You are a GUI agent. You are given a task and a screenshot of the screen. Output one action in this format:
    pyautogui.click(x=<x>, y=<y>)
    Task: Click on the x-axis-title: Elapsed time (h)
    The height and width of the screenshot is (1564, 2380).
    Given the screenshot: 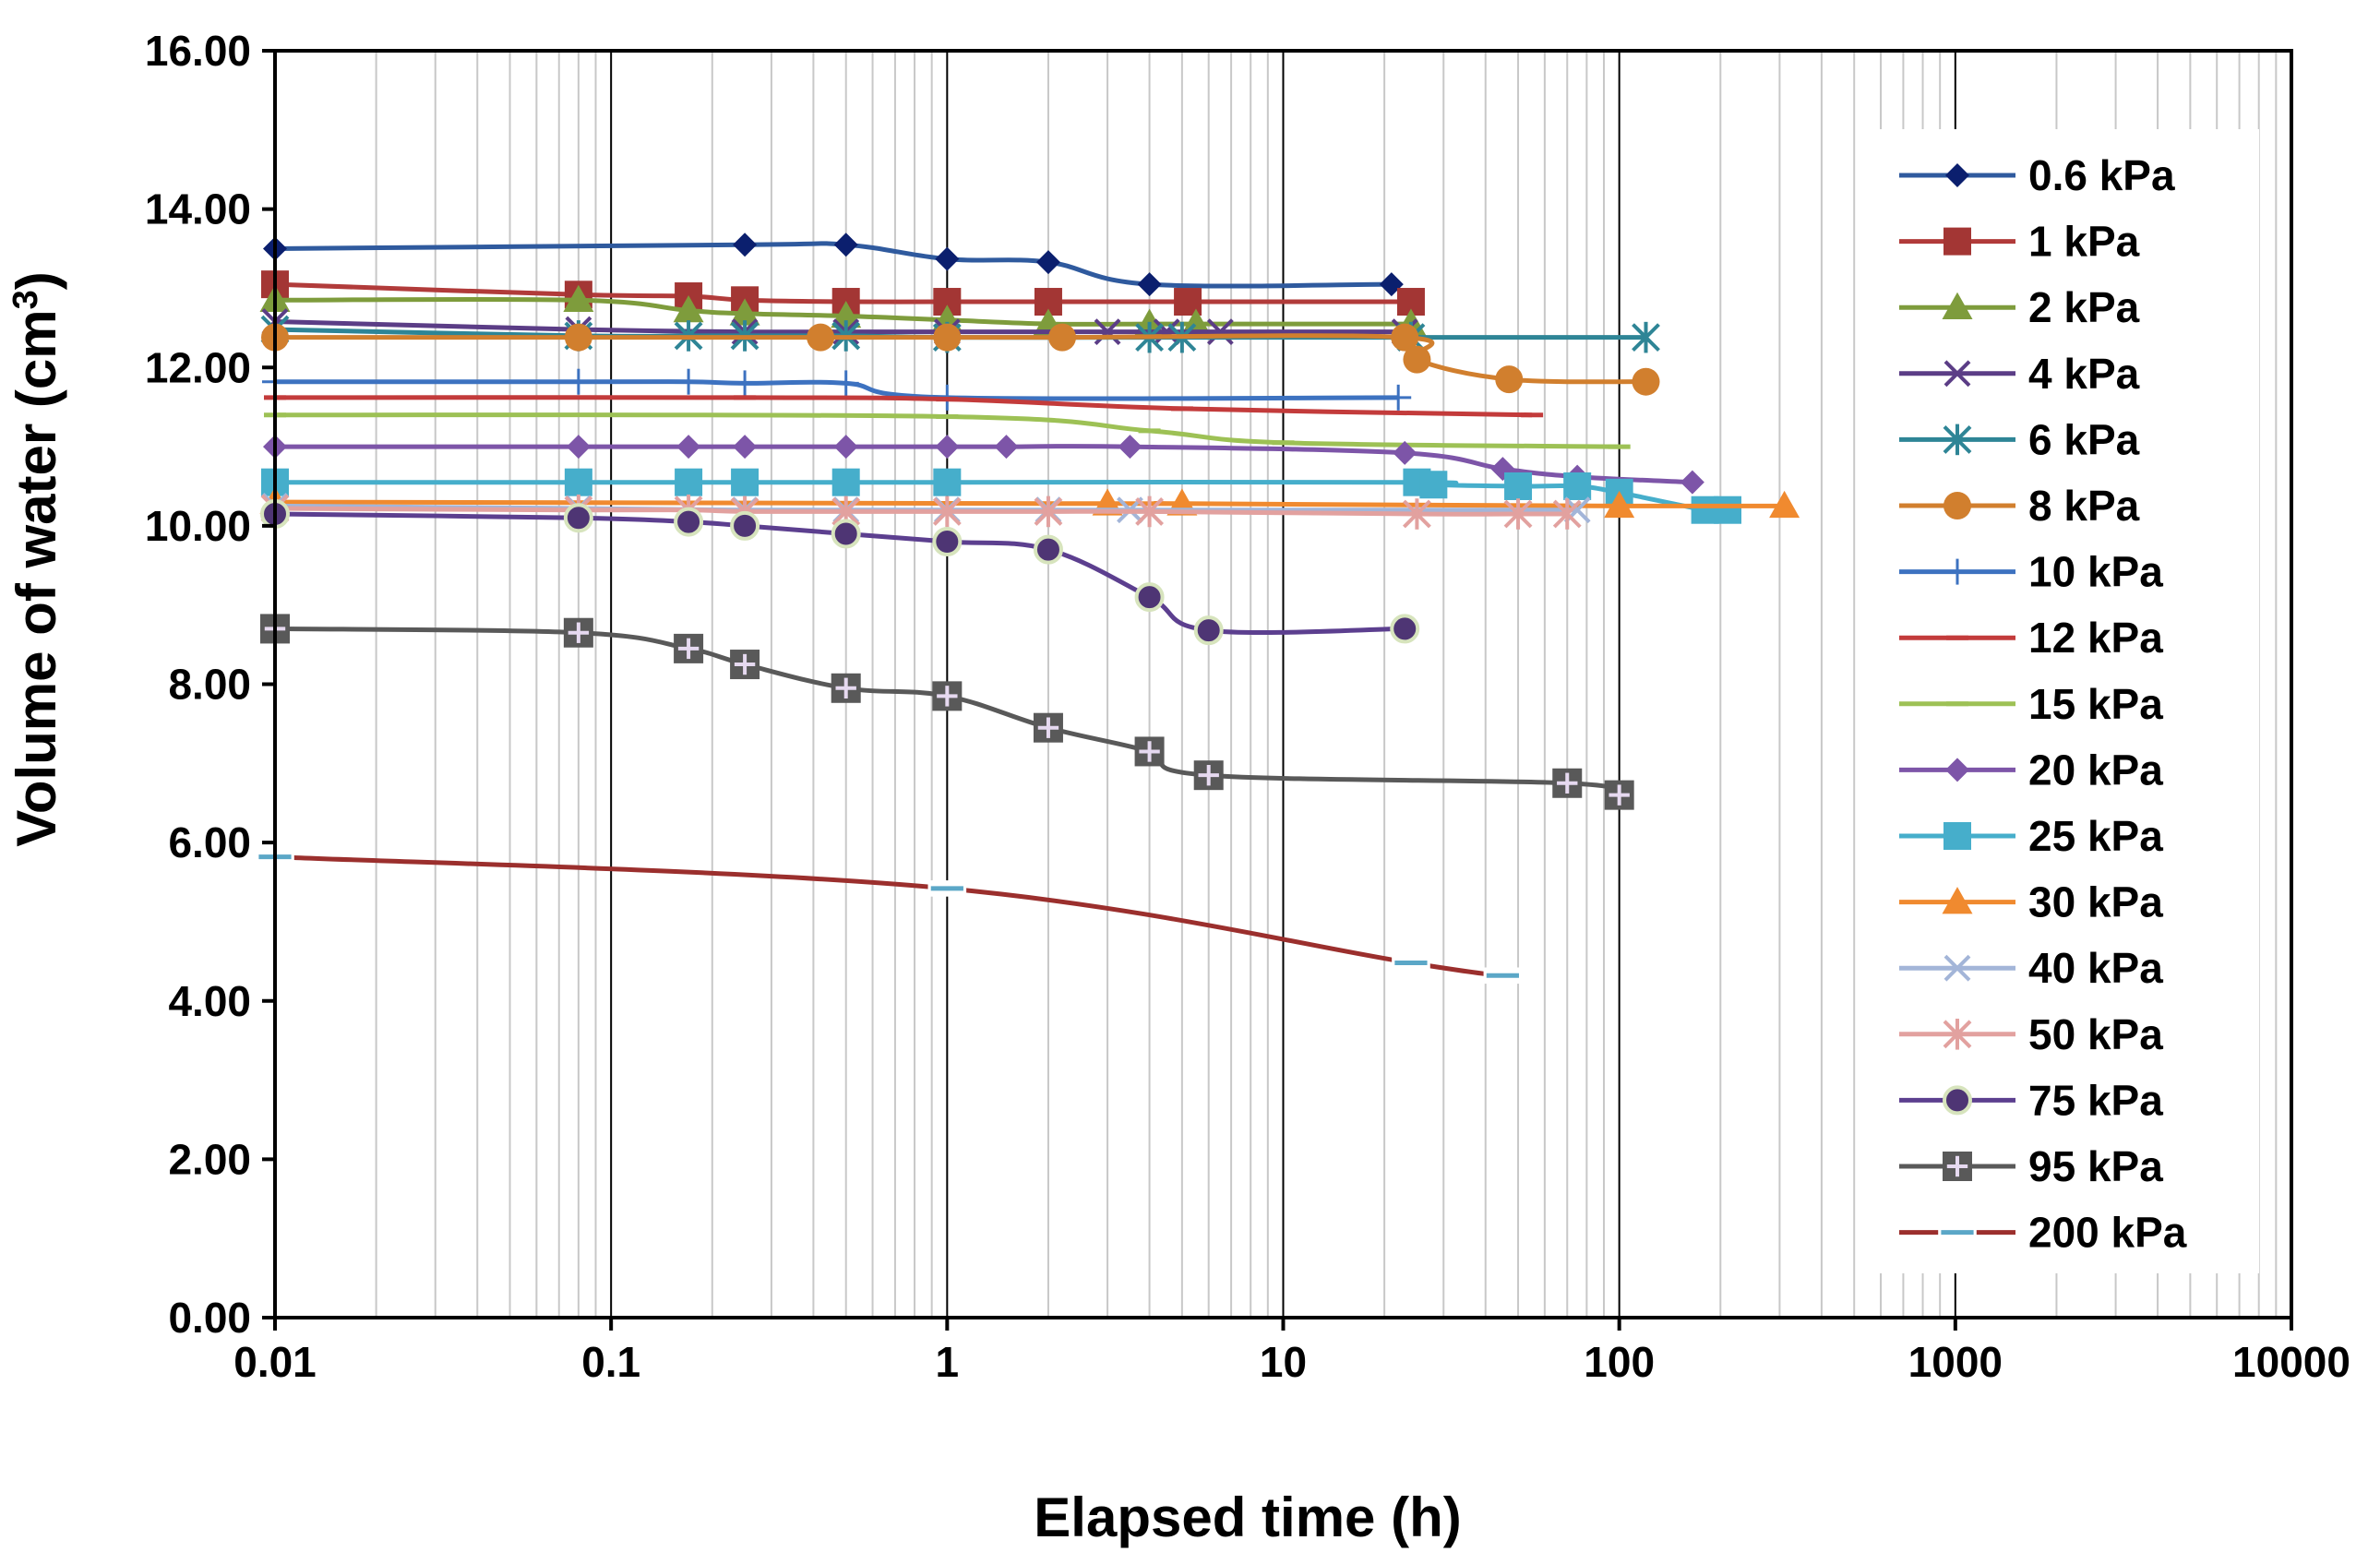 What is the action you would take?
    pyautogui.click(x=1247, y=1517)
    